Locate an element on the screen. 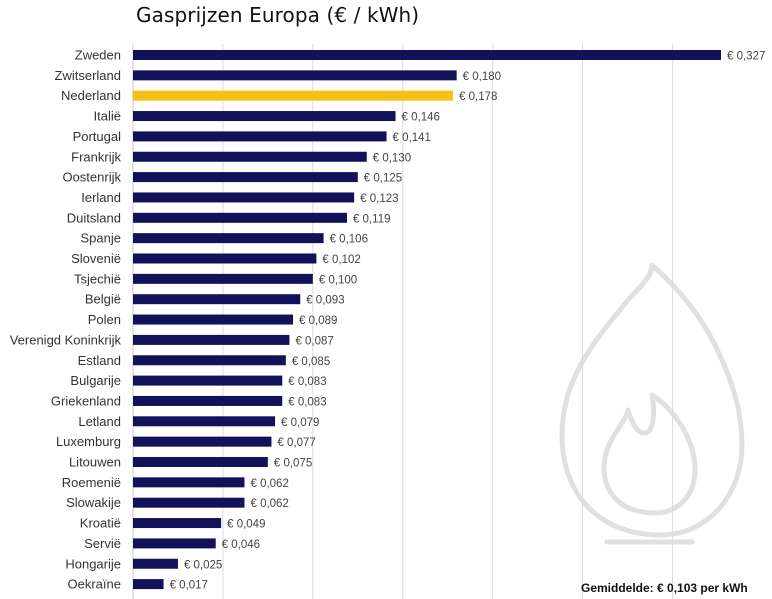  average-annotation: Gemiddelde: € 0,103 per kWh is located at coordinates (664, 588).